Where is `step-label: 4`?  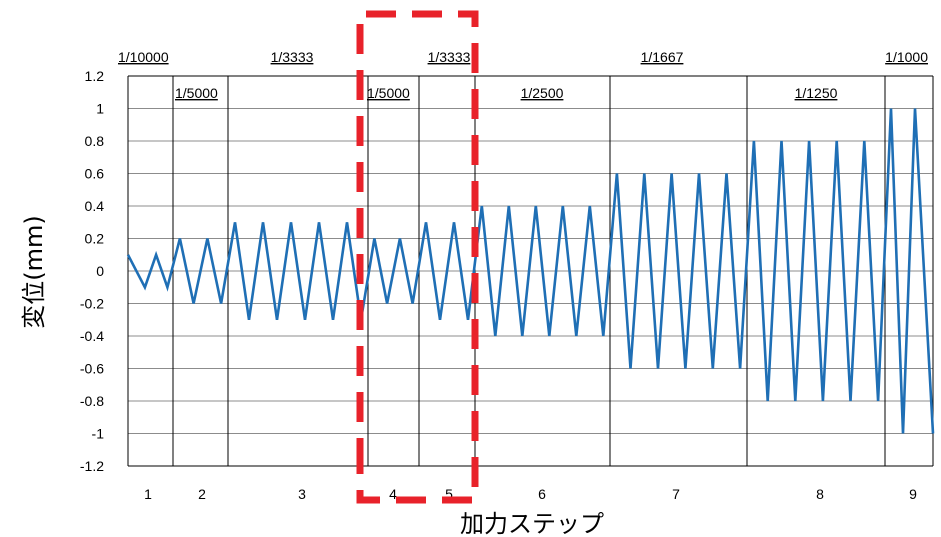 step-label: 4 is located at coordinates (393, 494).